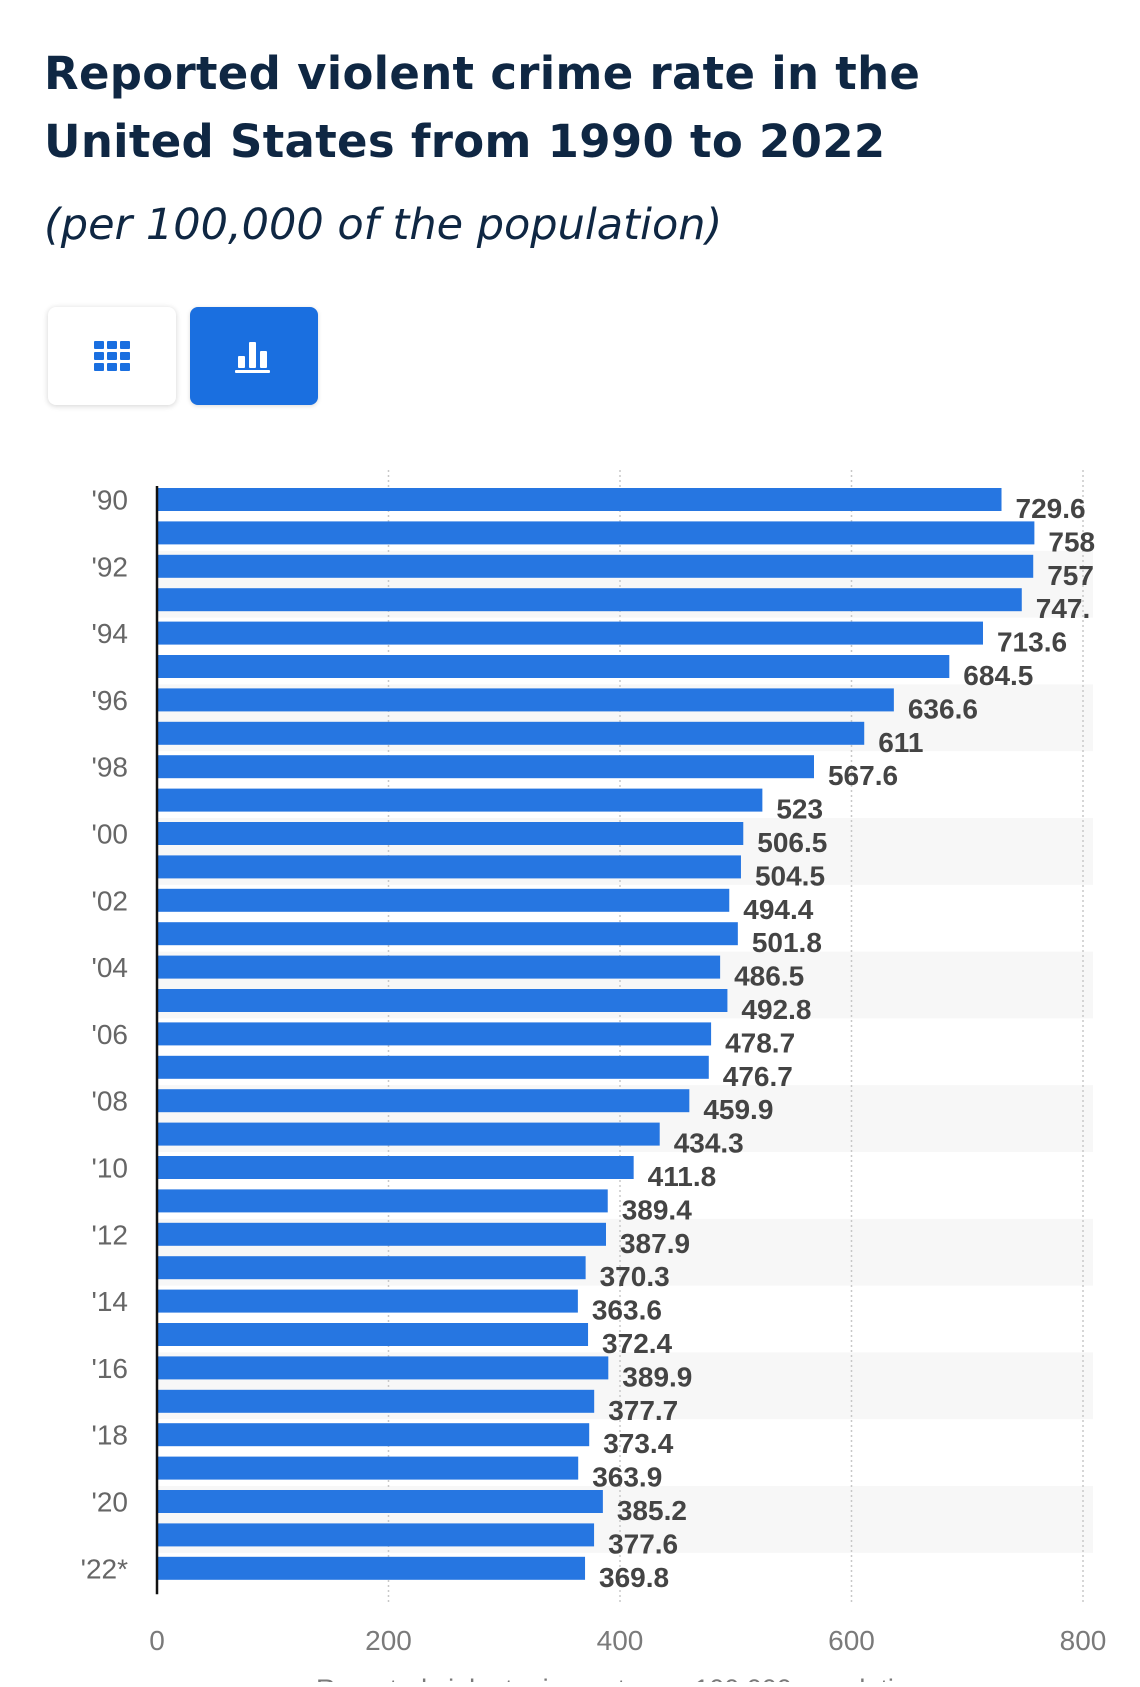  I want to click on category-label: '90, so click(110, 500).